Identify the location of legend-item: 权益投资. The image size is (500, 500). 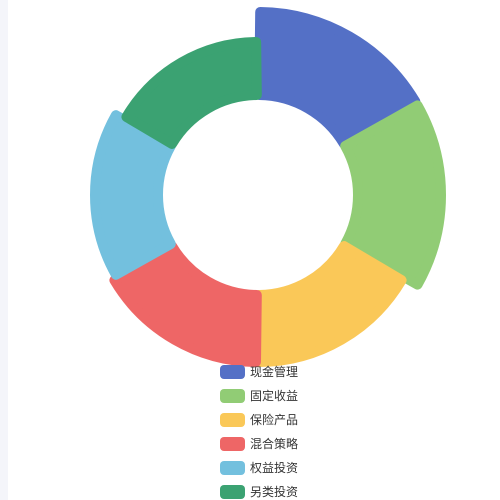
(259, 468).